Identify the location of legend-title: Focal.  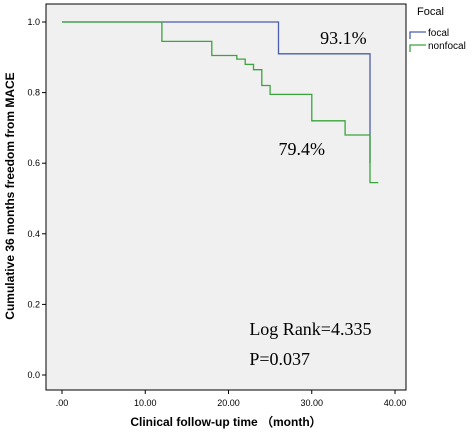
(430, 12).